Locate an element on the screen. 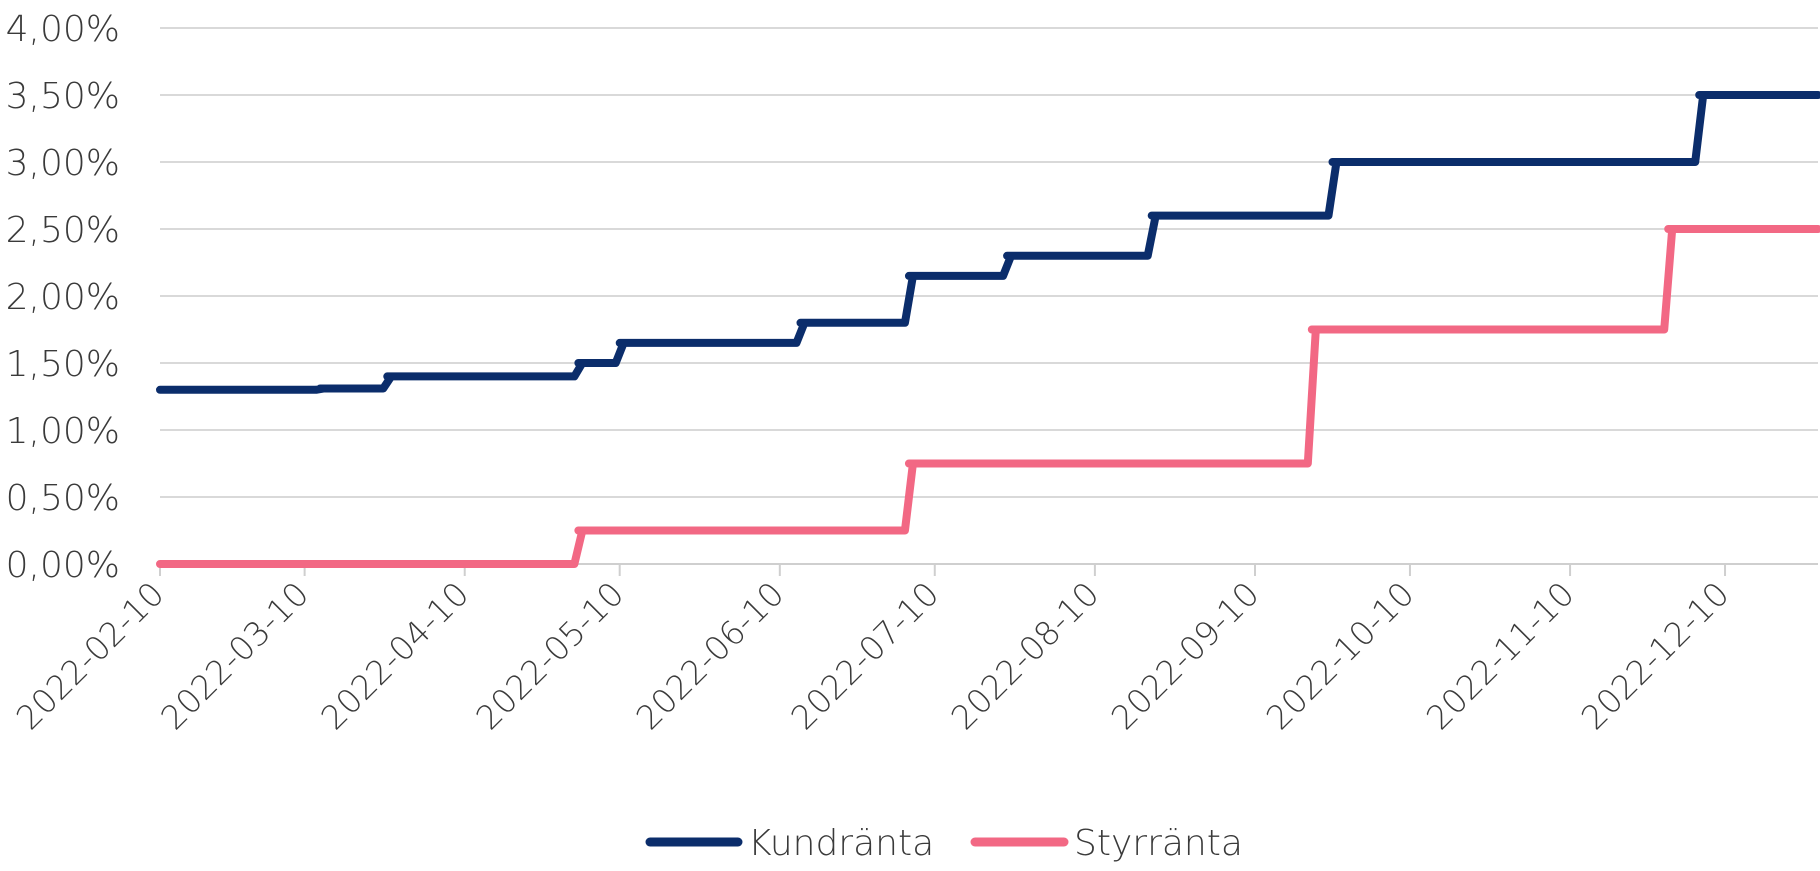 This screenshot has width=1820, height=871. x-tick-label: 2022-11-10 is located at coordinates (1500, 655).